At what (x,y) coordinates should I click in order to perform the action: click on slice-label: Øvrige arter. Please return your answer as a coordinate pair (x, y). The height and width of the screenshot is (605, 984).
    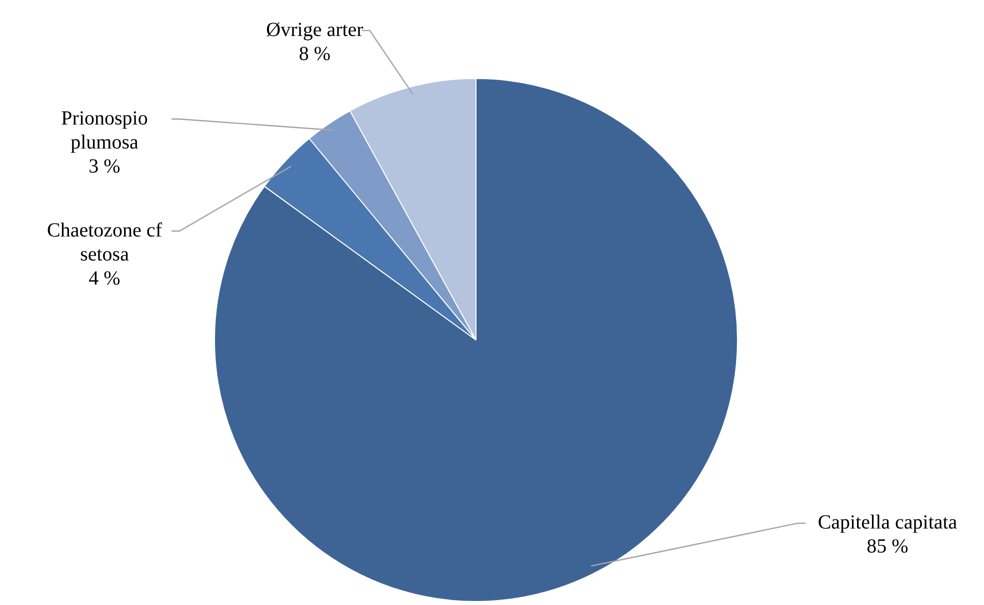
    Looking at the image, I should click on (315, 29).